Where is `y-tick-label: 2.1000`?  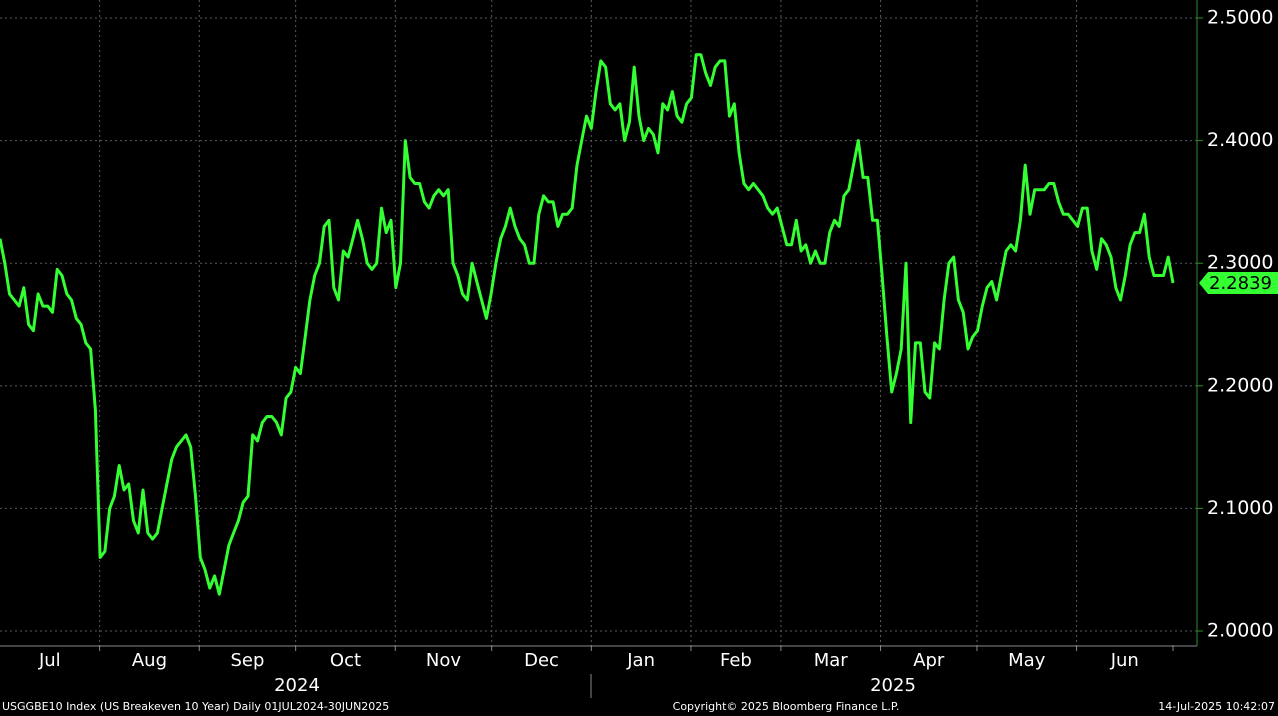
y-tick-label: 2.1000 is located at coordinates (1240, 508).